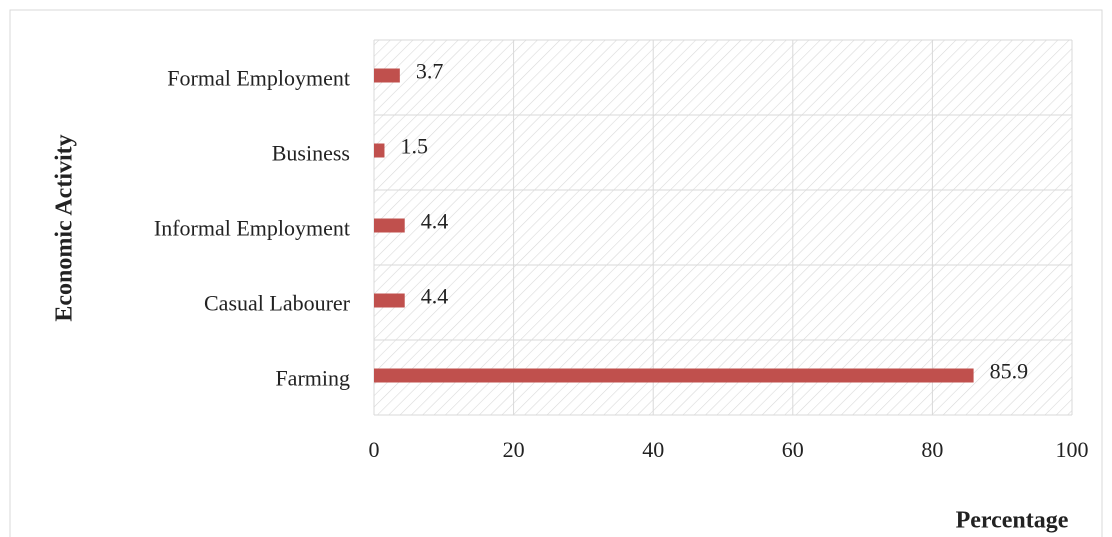 This screenshot has height=537, width=1112. Describe the element at coordinates (312, 378) in the screenshot. I see `y-tick-label: Farming` at that location.